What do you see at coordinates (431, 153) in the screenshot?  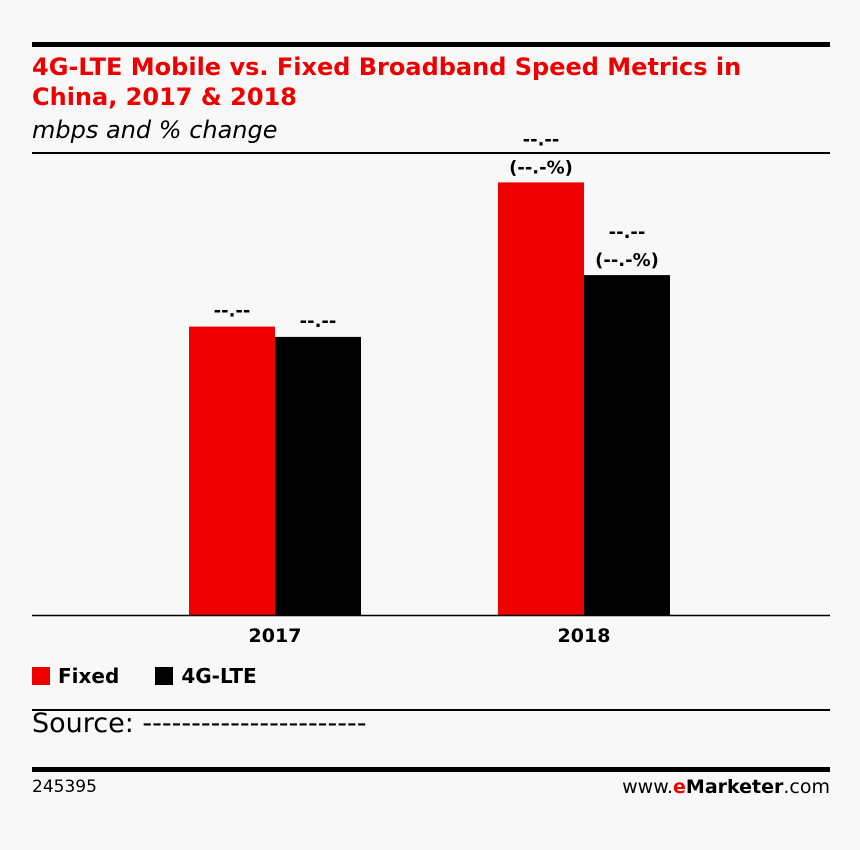 I see `subtitle-rule` at bounding box center [431, 153].